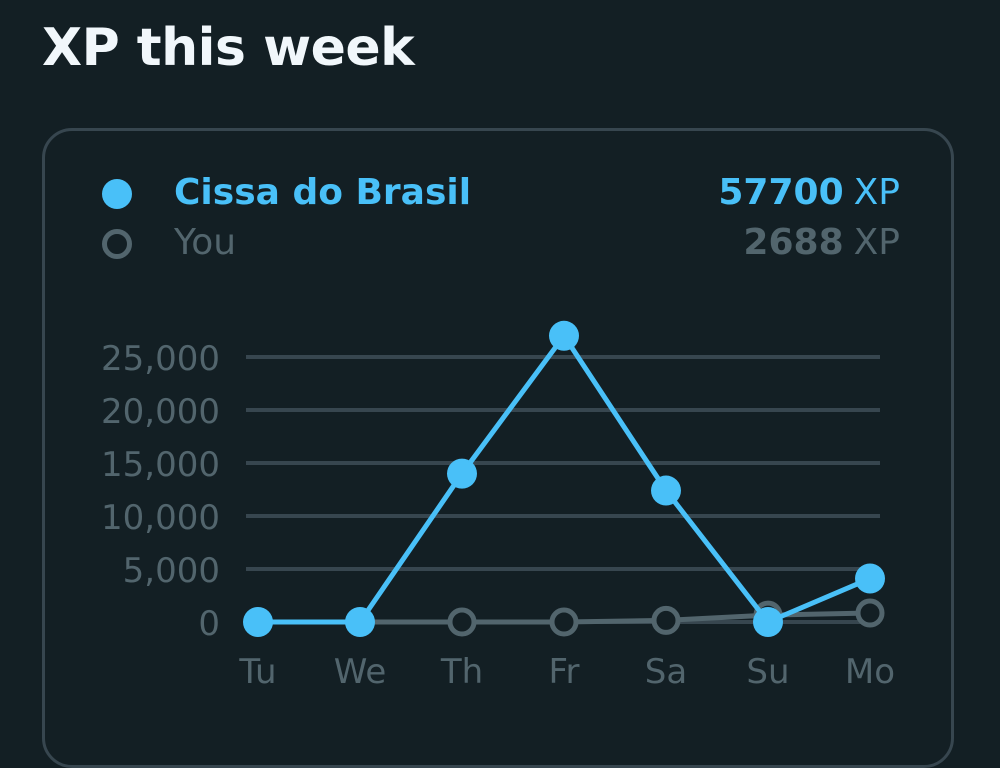  Describe the element at coordinates (117, 194) in the screenshot. I see `legend-marker-filled-icon` at that location.